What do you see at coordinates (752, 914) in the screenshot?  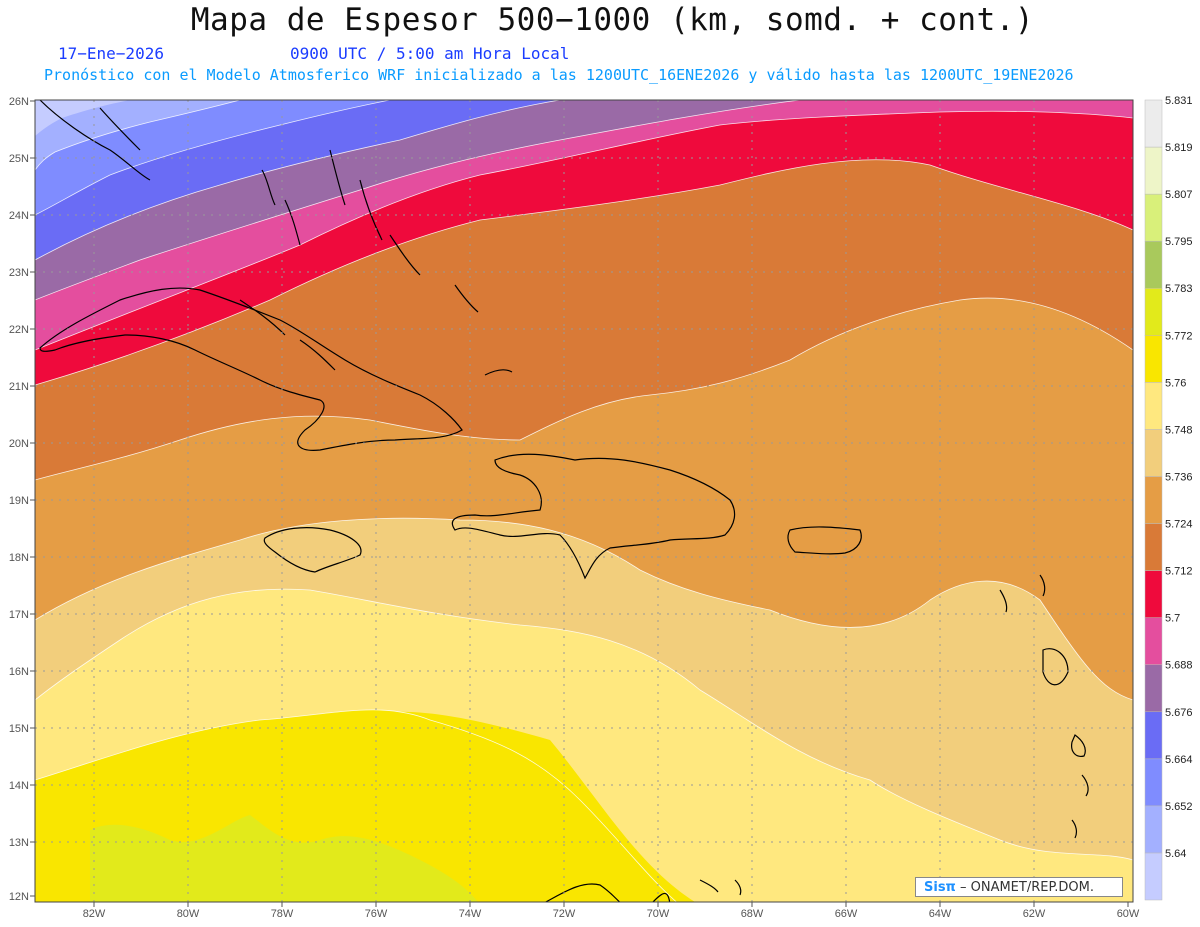 I see `lon-label: 68W` at bounding box center [752, 914].